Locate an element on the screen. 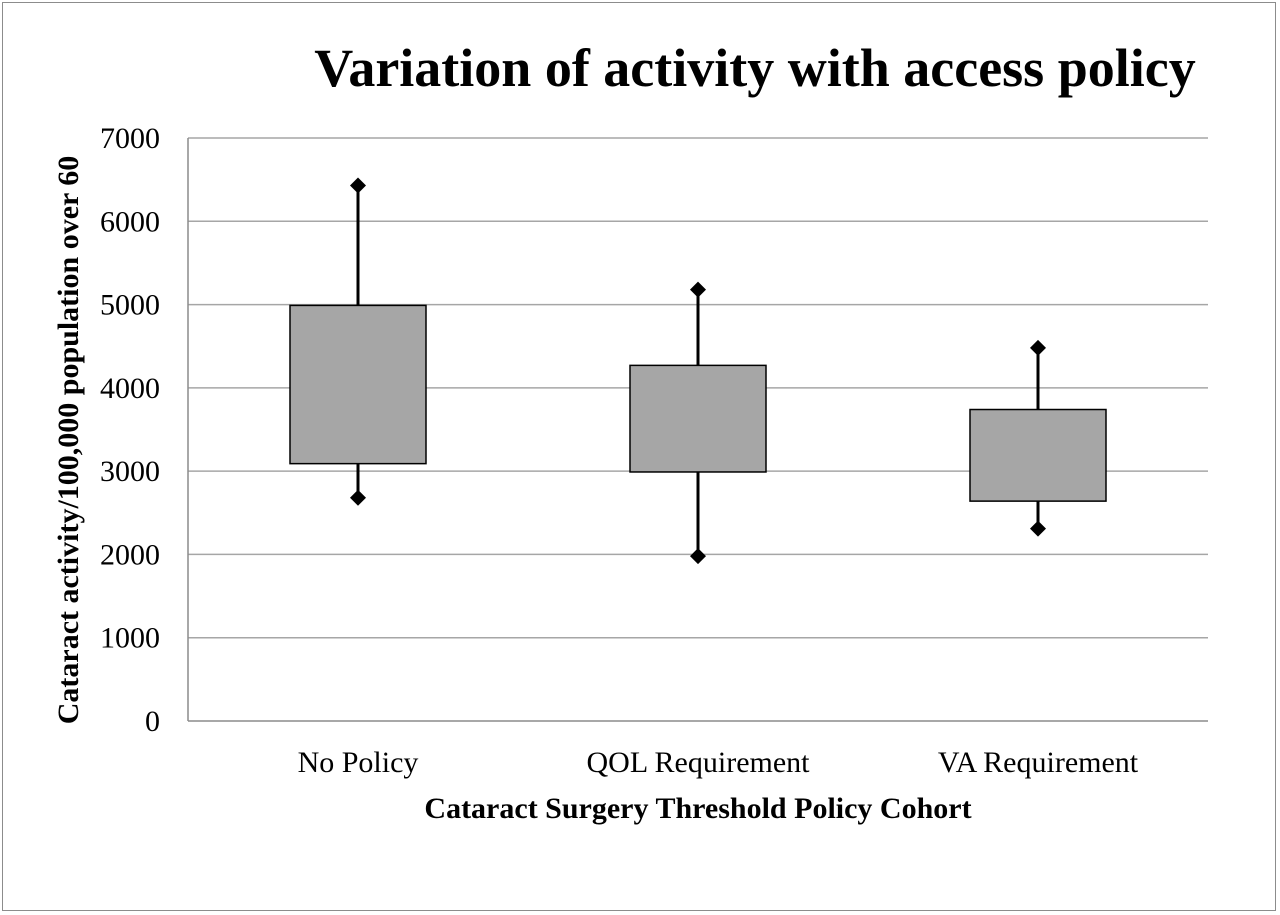 The height and width of the screenshot is (915, 1280). x-tick-label: No Policy is located at coordinates (358, 762).